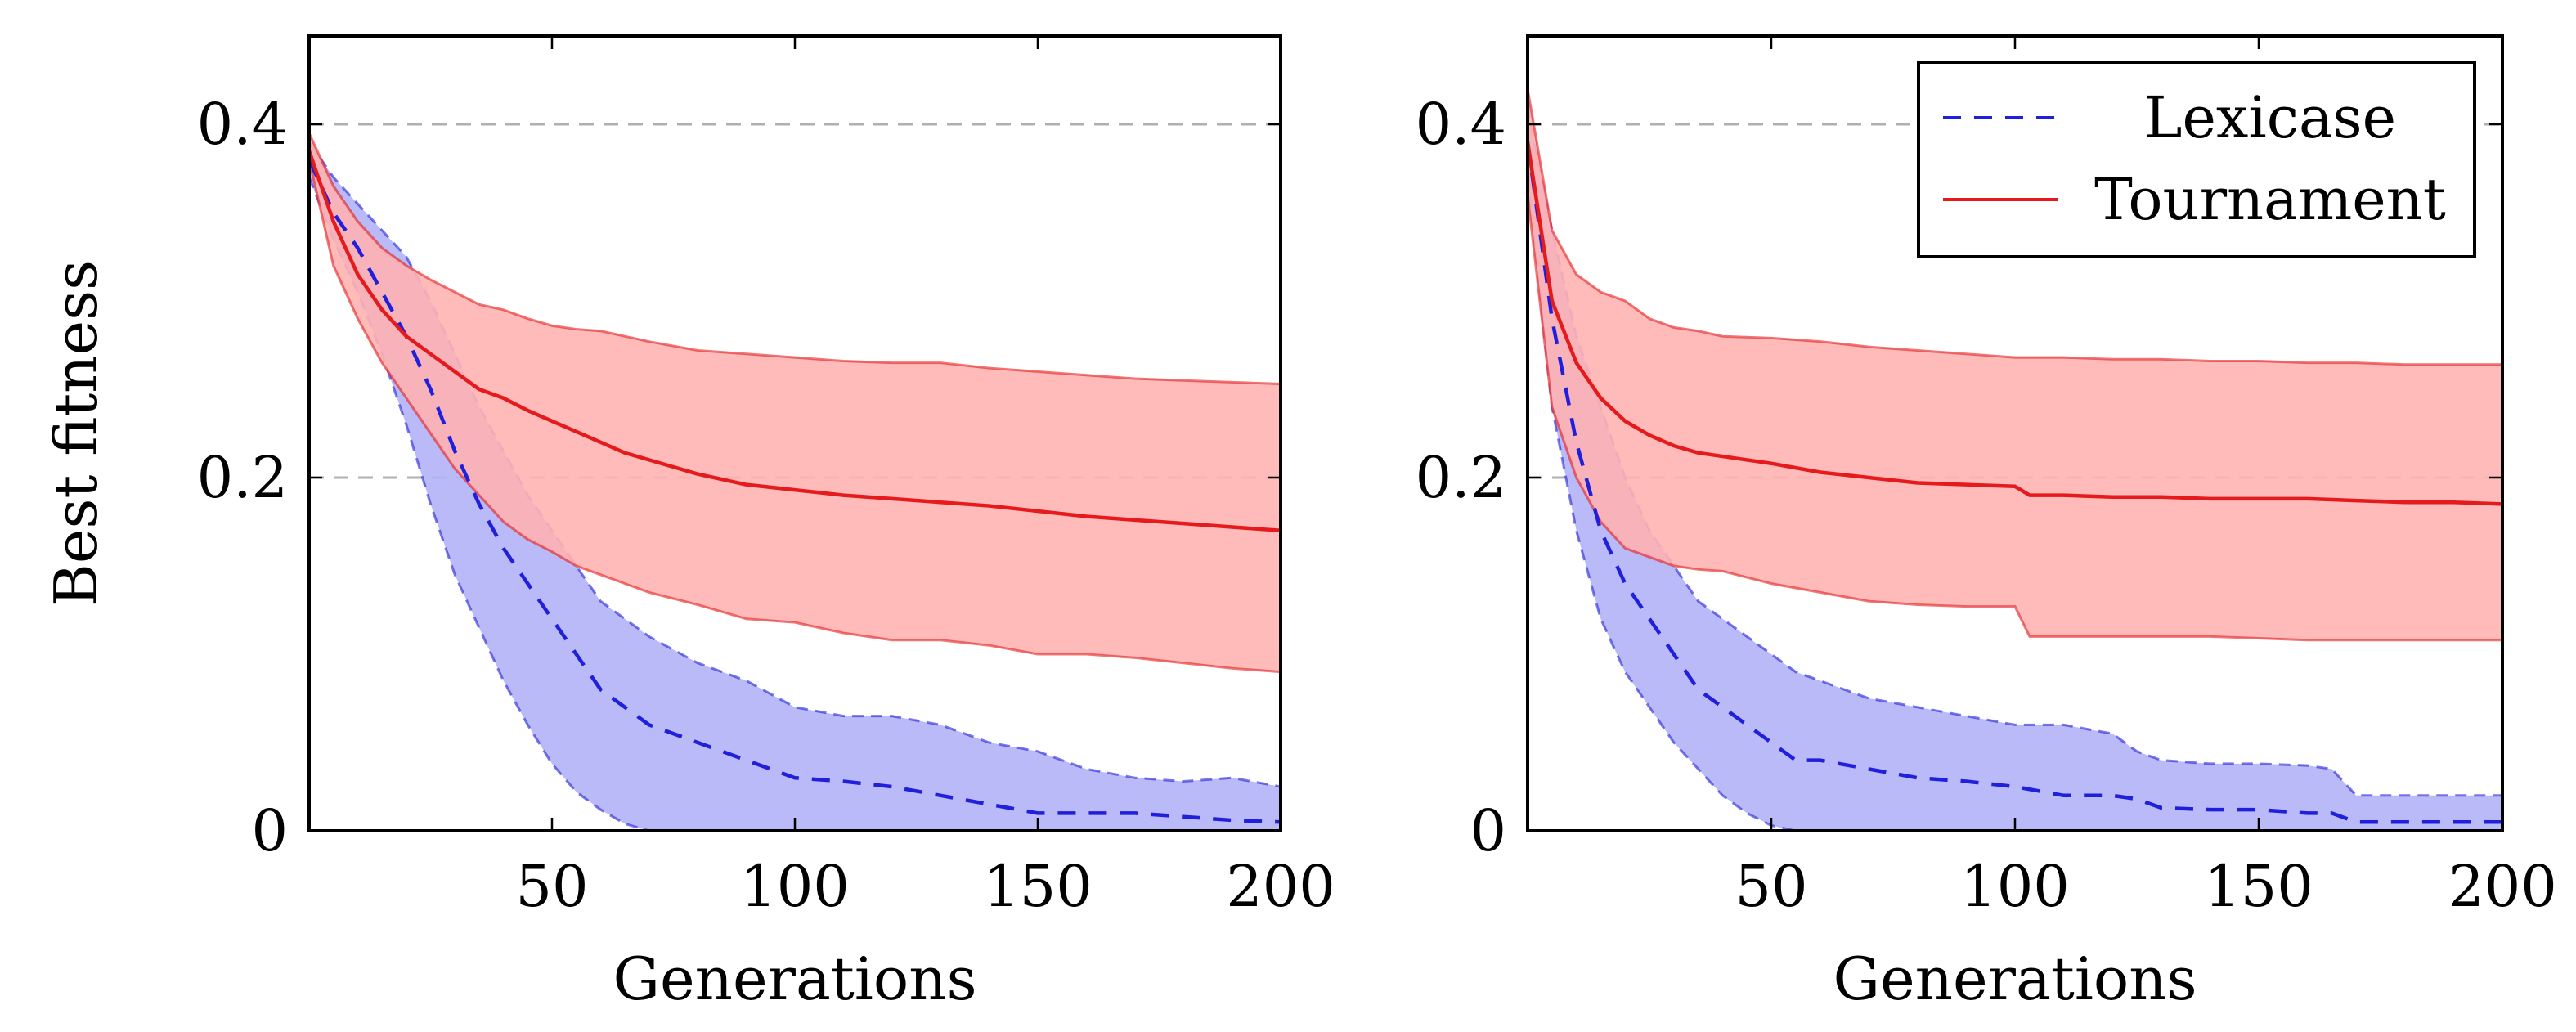 The image size is (2576, 1032). Describe the element at coordinates (2270, 199) in the screenshot. I see `legend-label-tournament: Tournament` at that location.